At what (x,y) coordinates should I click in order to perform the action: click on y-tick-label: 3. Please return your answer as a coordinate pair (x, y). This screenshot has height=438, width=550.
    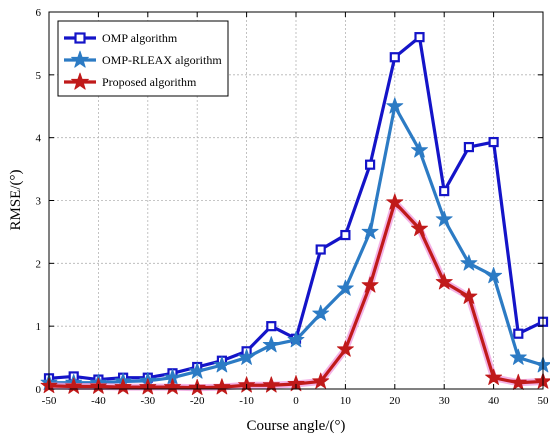
    Looking at the image, I should click on (39, 202).